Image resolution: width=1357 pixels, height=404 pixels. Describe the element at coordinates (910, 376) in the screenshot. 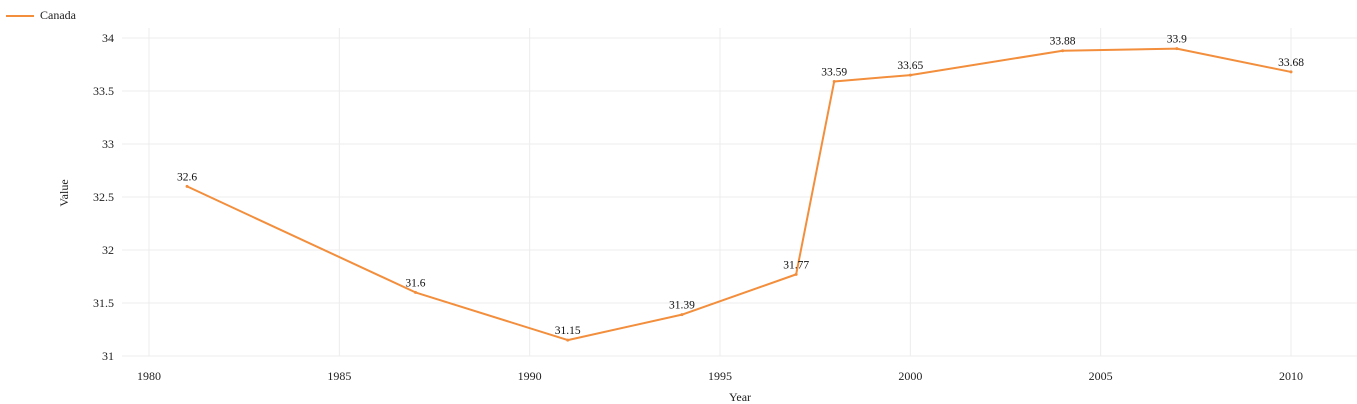

I see `x-tick-label: 2000` at that location.